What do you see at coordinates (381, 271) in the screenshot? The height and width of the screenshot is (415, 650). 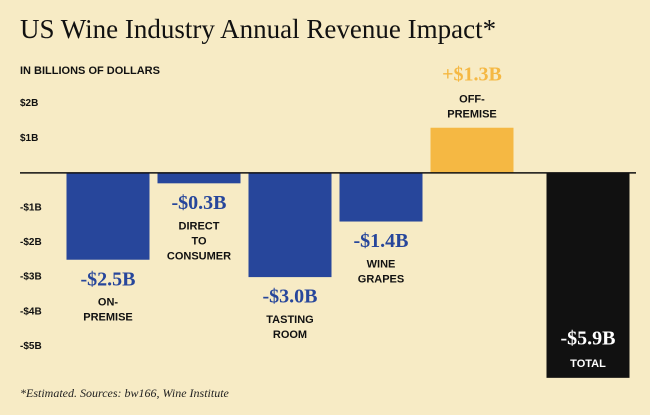 I see `category-label: WINE GRAPES` at bounding box center [381, 271].